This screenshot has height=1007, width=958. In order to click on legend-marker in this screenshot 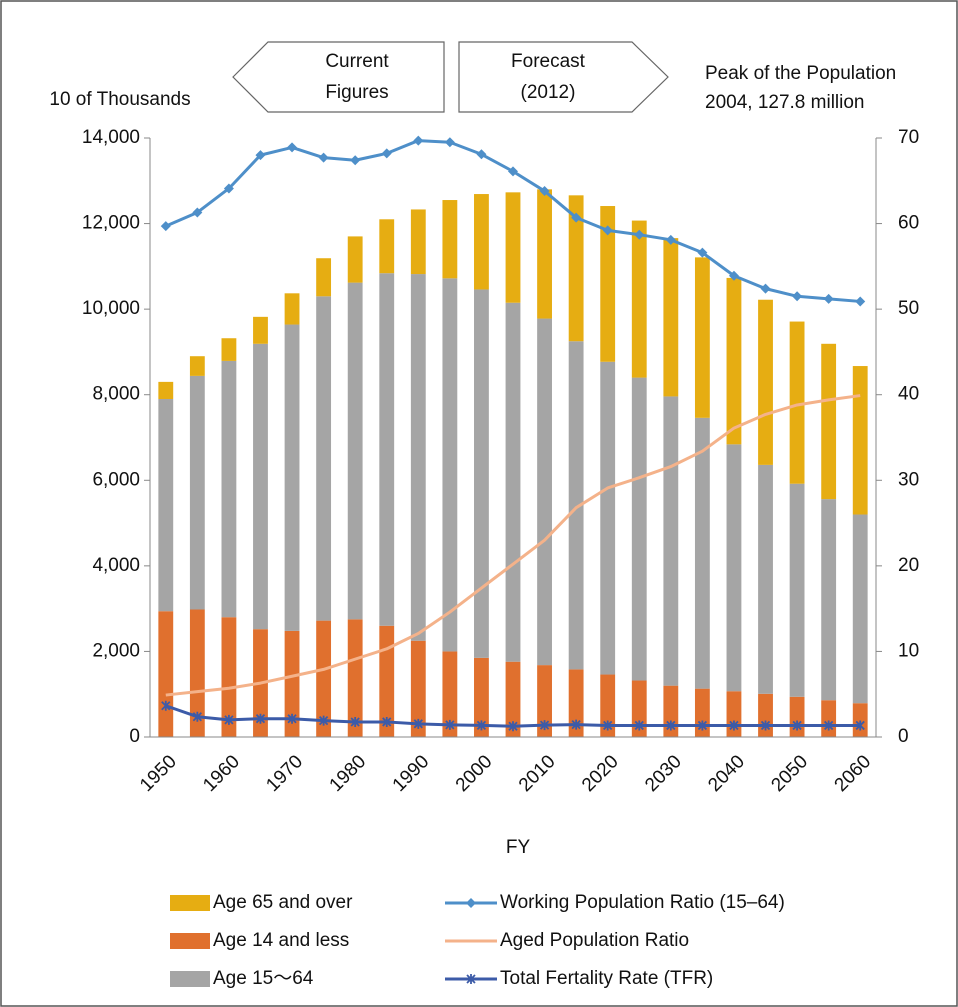, I will do `click(471, 979)`.